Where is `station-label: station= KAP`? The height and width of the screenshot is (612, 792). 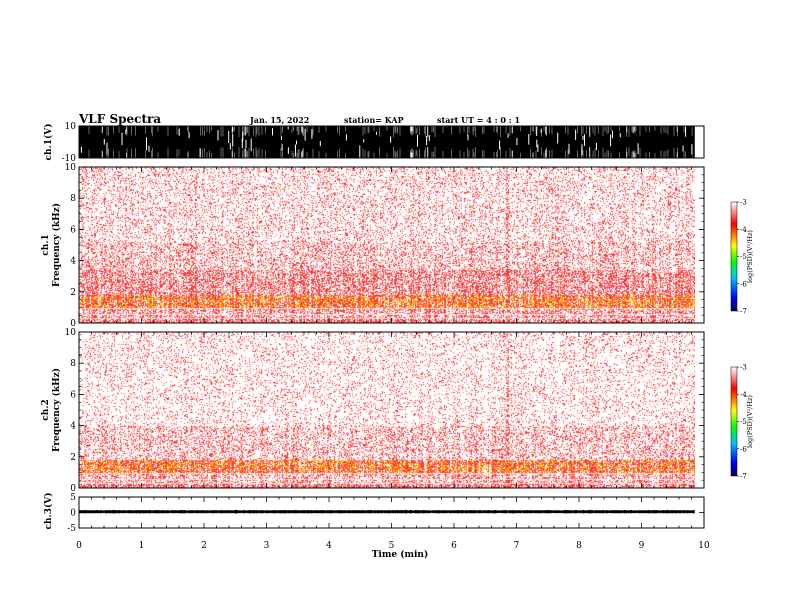 station-label: station= KAP is located at coordinates (374, 120).